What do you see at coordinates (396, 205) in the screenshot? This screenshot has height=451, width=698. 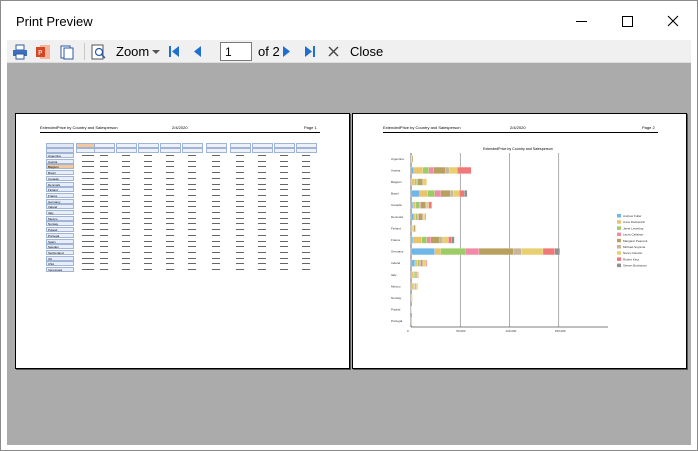 I see `y-tick-label: Canada` at bounding box center [396, 205].